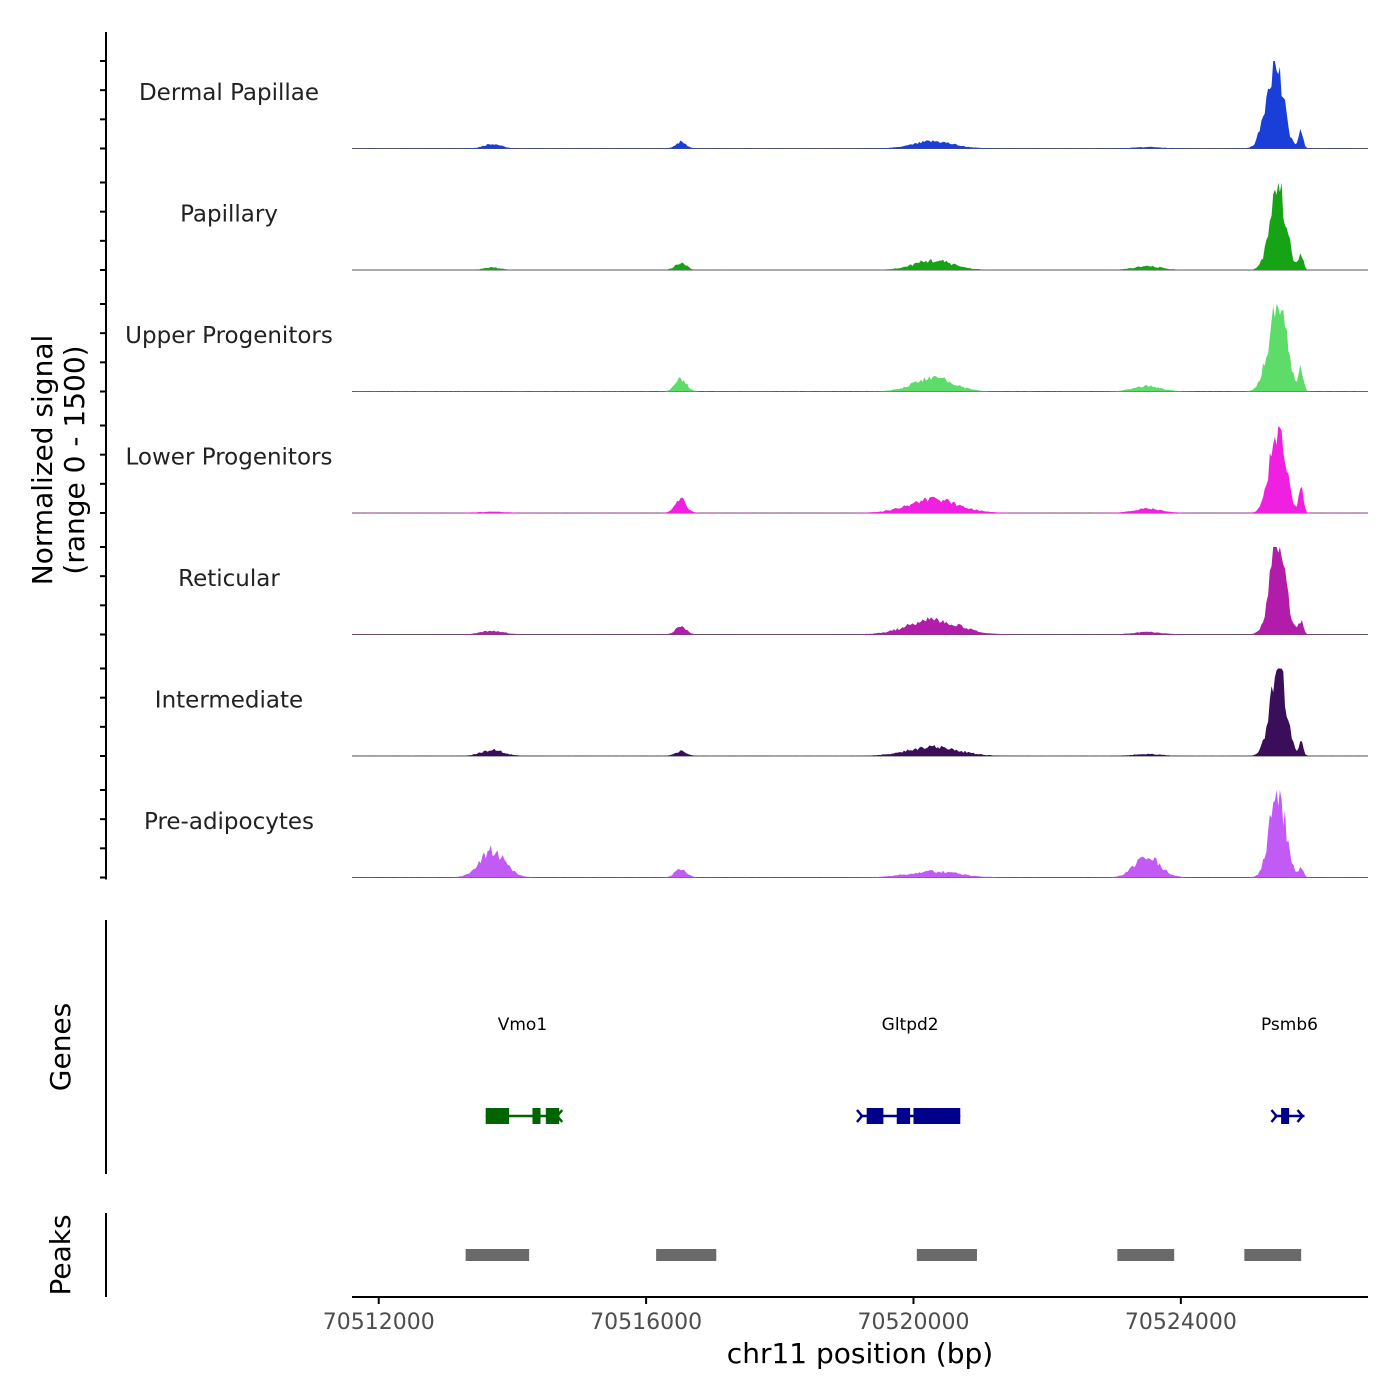  I want to click on gene-gltpd2: Gltpd2, so click(908, 1069).